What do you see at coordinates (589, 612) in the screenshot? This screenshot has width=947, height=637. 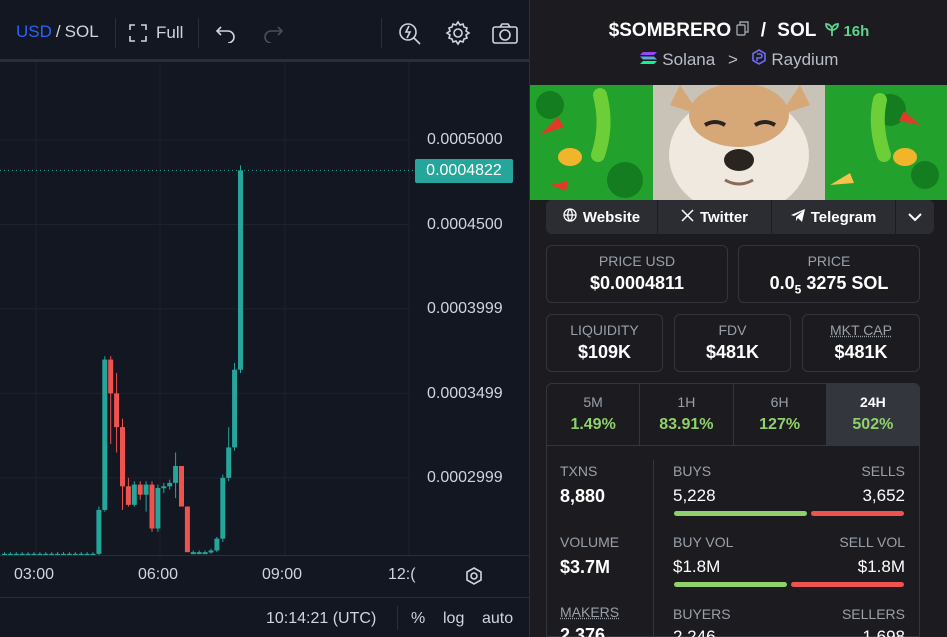 I see `makers-label: MAKERS` at bounding box center [589, 612].